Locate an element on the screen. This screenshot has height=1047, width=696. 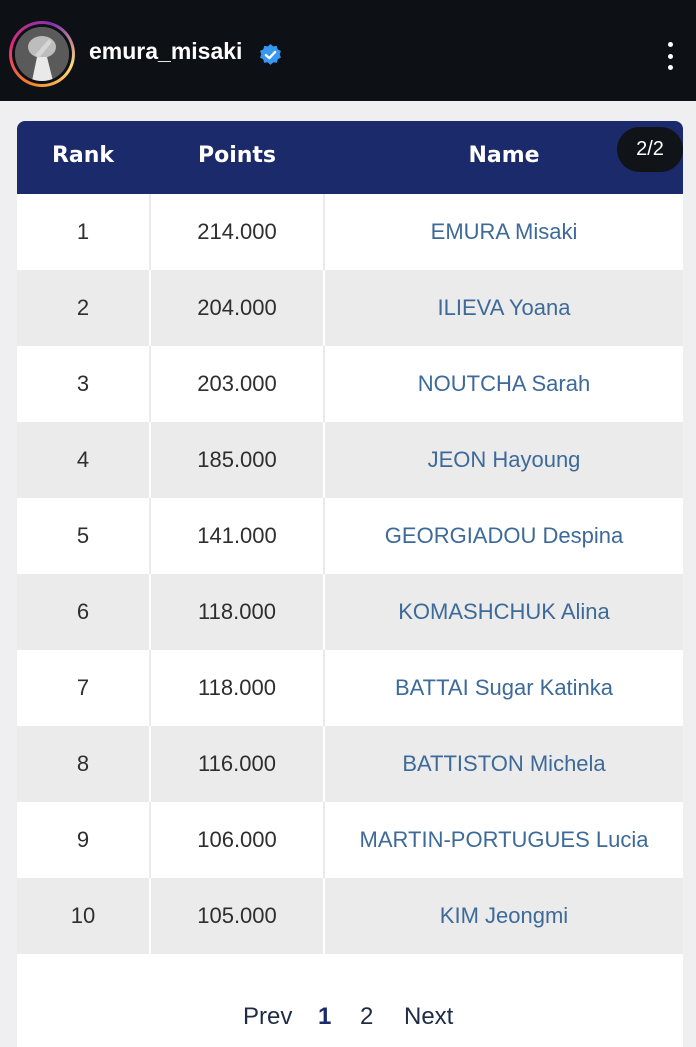
column-header-points: Points is located at coordinates (237, 155).